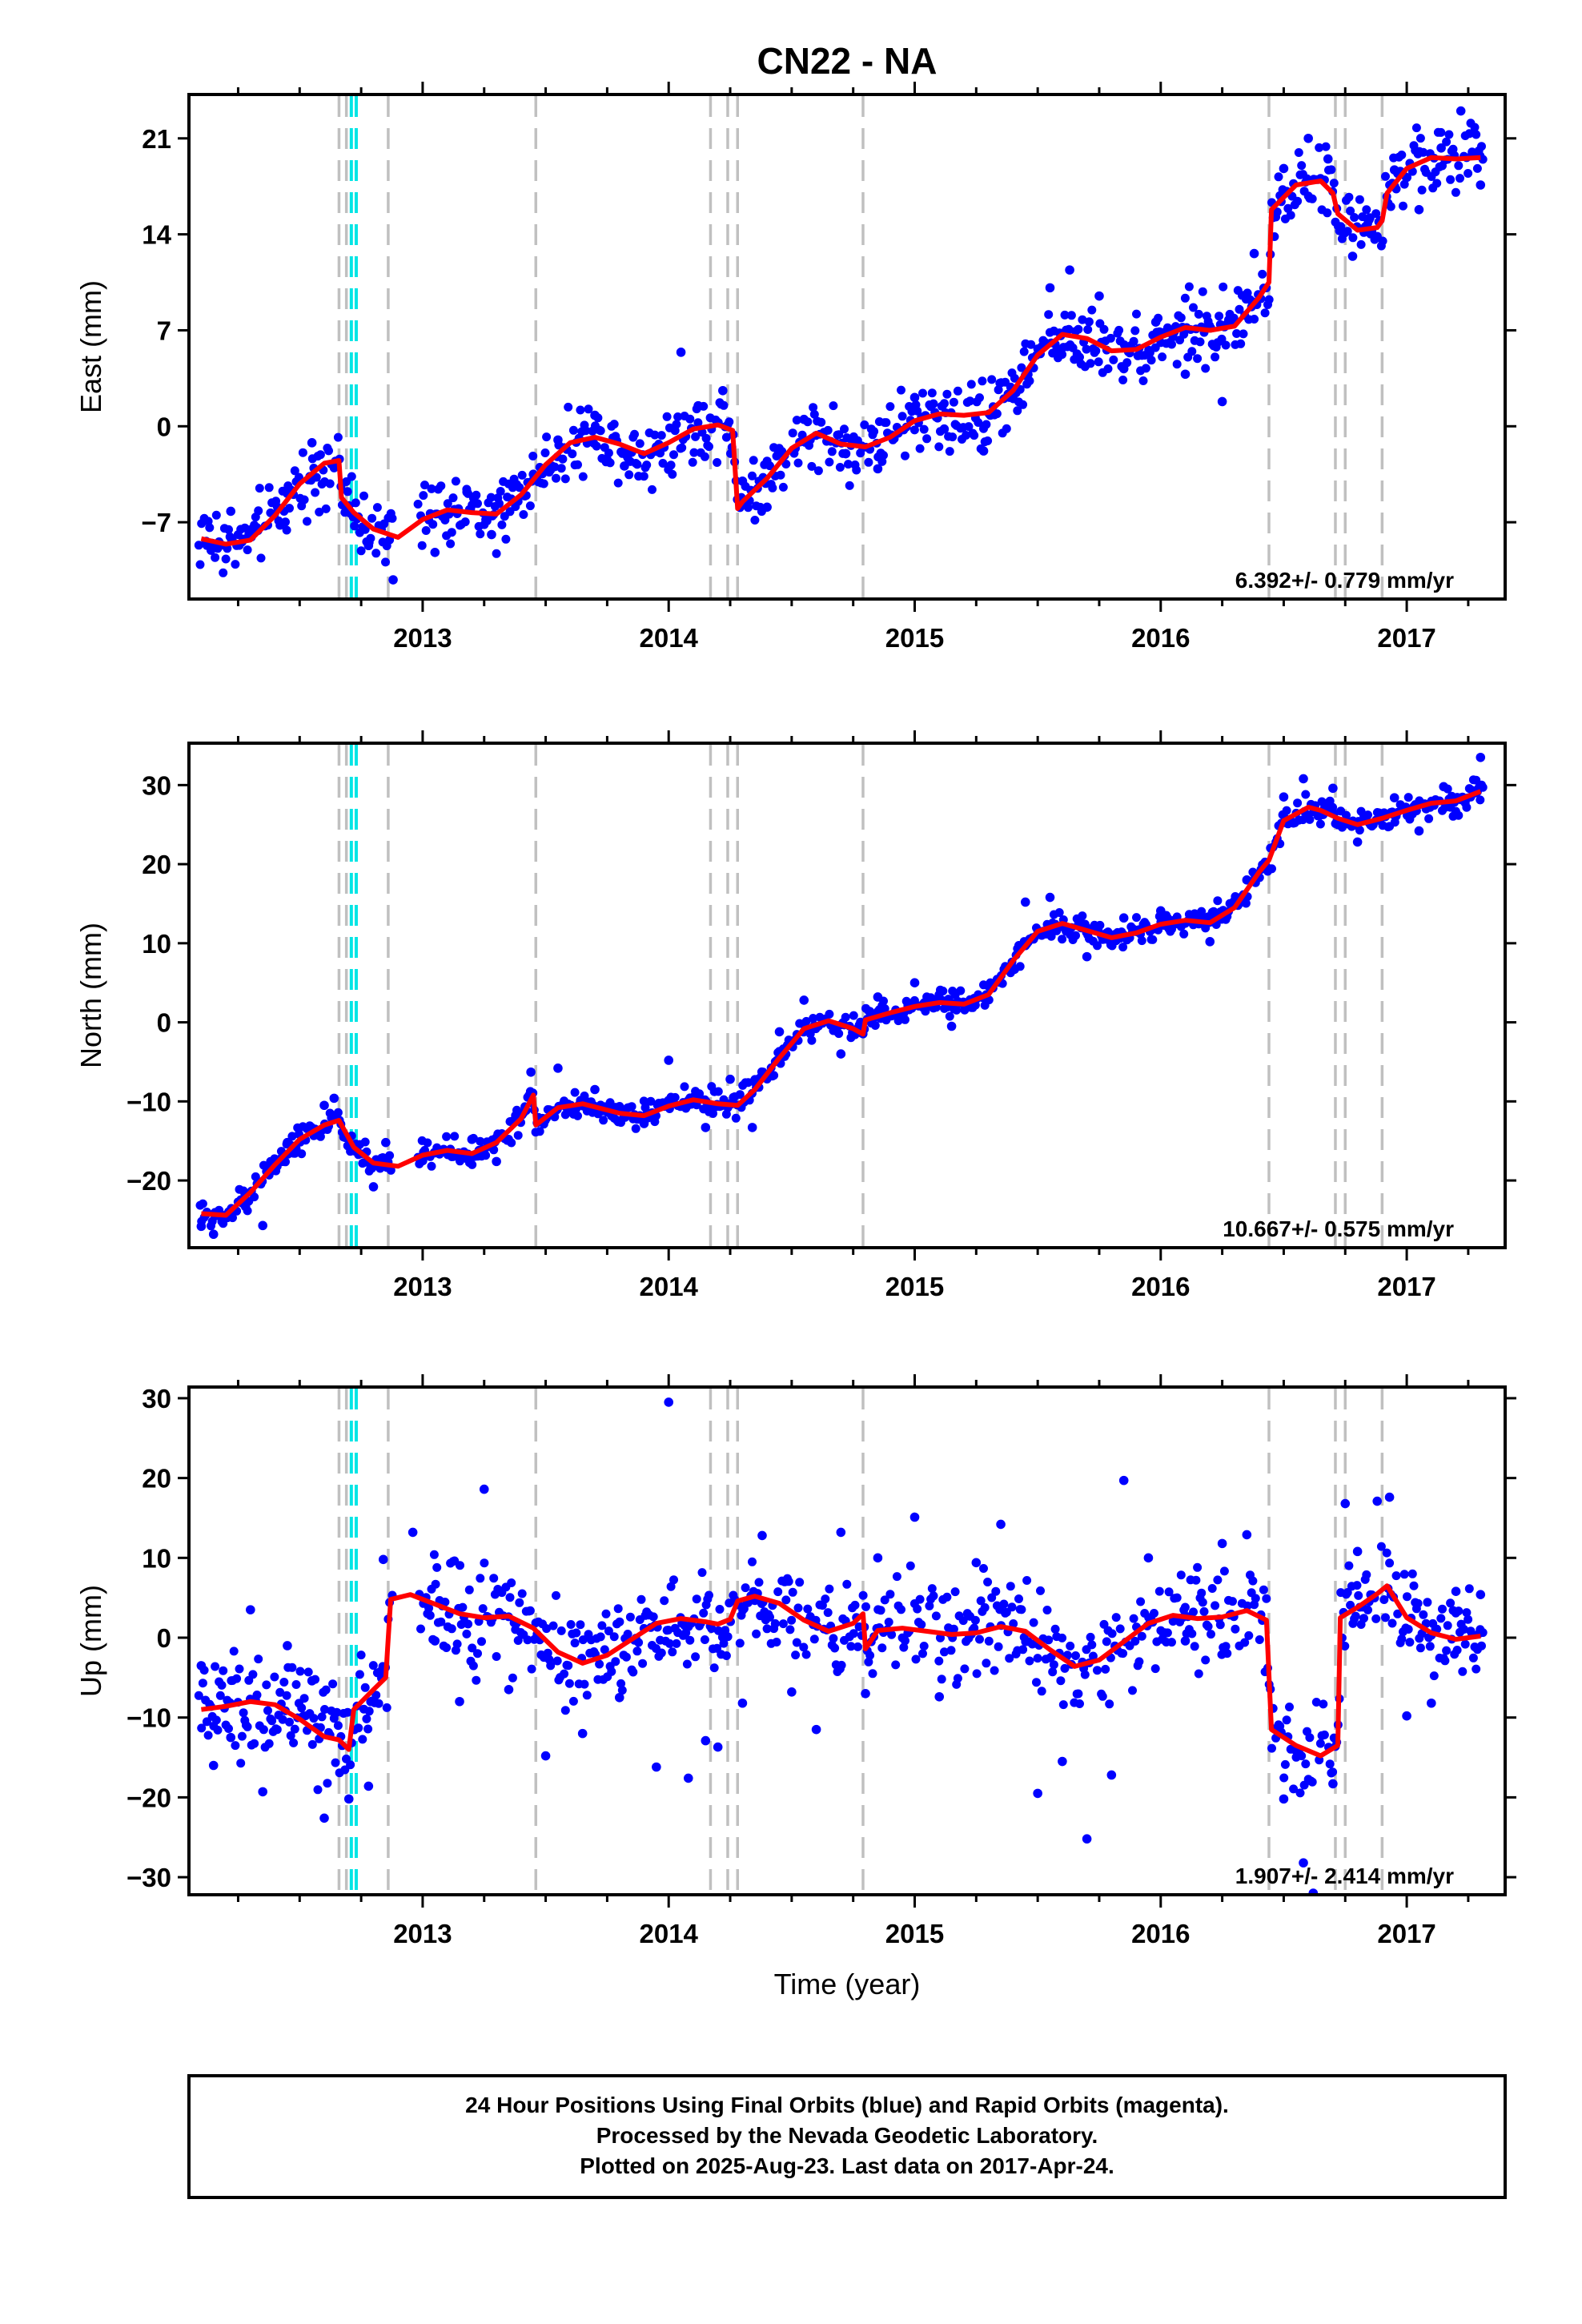 Image resolution: width=1582 pixels, height=2324 pixels. Describe the element at coordinates (841, 1670) in the screenshot. I see `position-points` at that location.